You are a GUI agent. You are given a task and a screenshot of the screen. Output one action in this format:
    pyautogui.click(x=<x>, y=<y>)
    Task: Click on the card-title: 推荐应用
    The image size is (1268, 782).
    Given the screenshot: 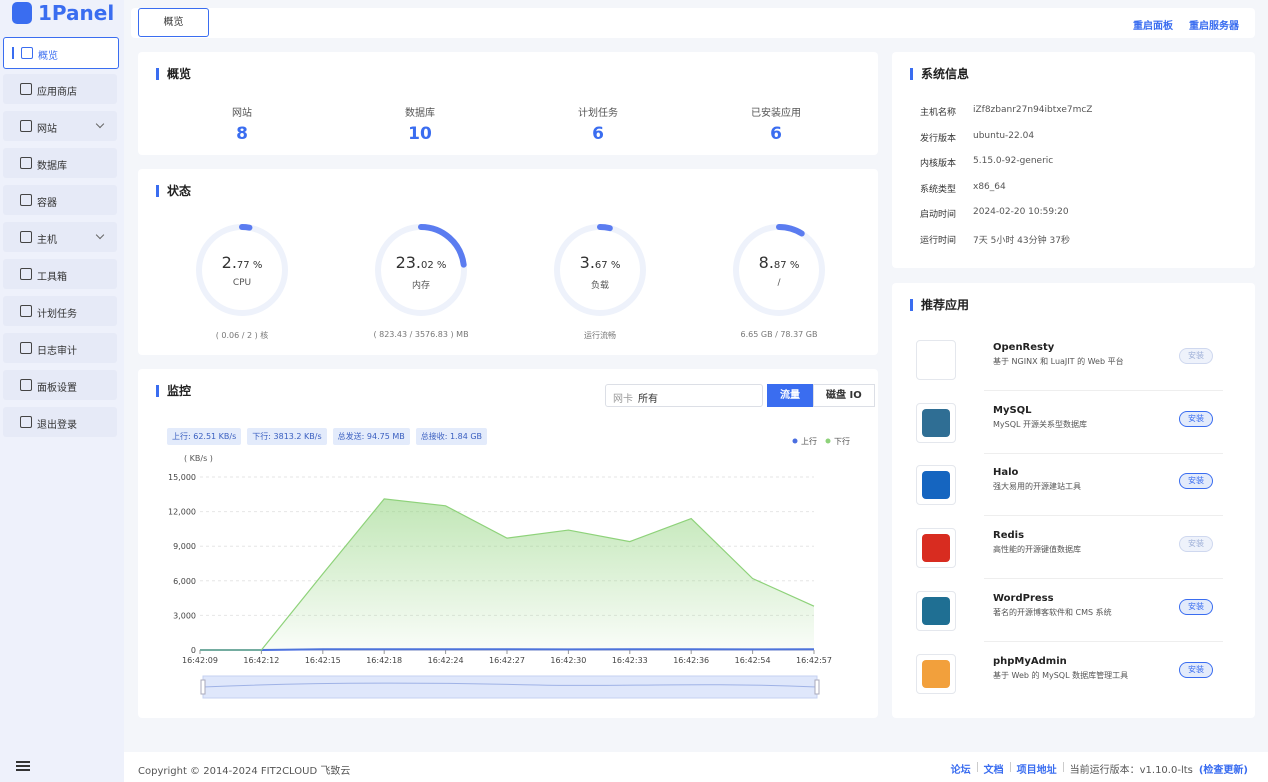 What is the action you would take?
    pyautogui.click(x=939, y=305)
    